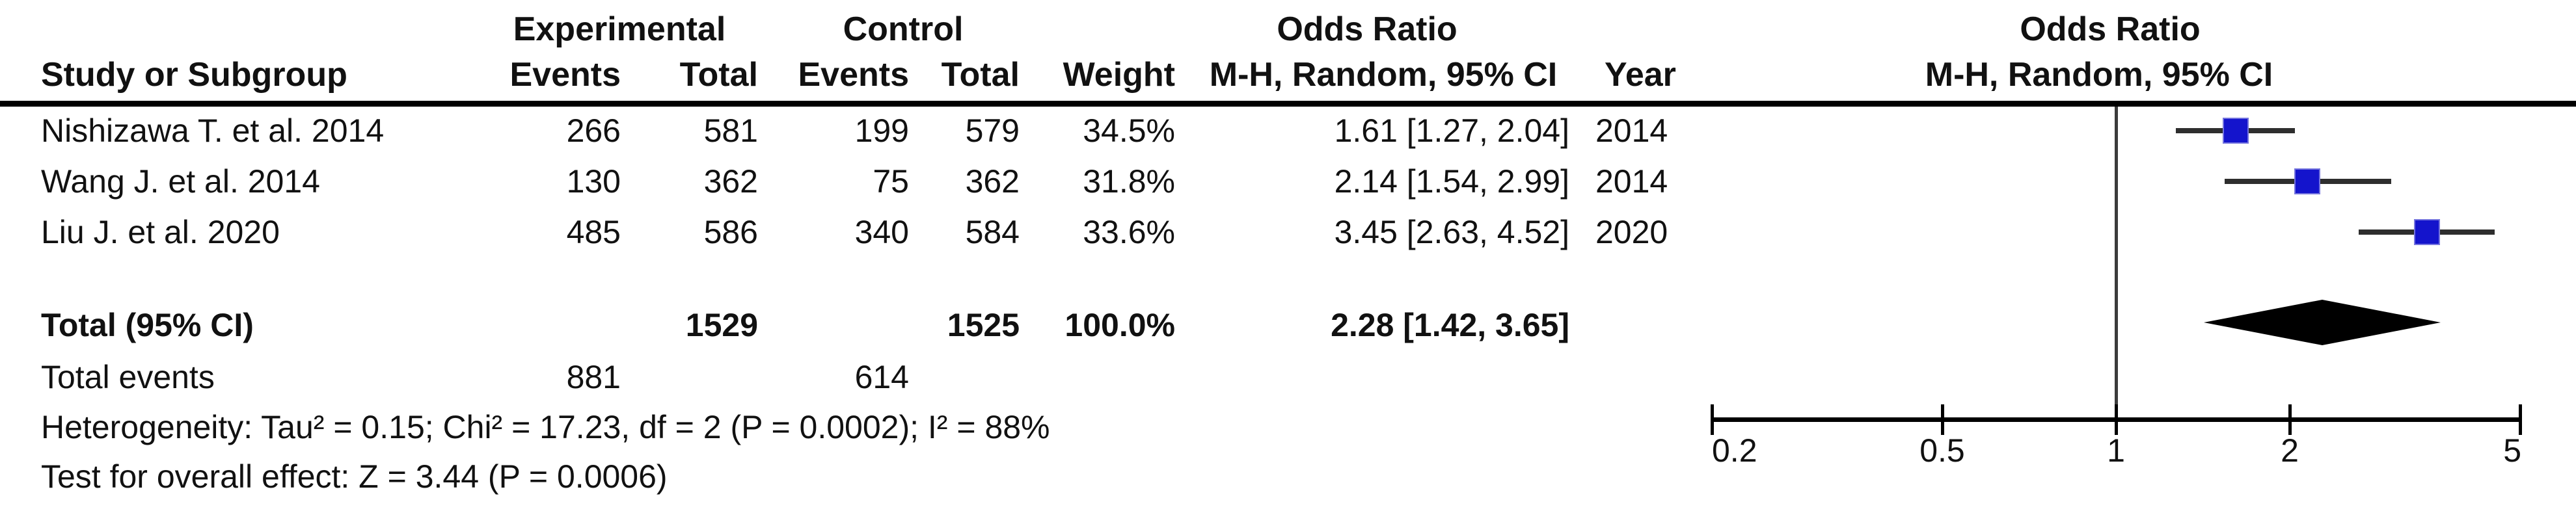 The width and height of the screenshot is (2576, 511). Describe the element at coordinates (1119, 325) in the screenshot. I see `total-weight-cell: 100.0%` at that location.